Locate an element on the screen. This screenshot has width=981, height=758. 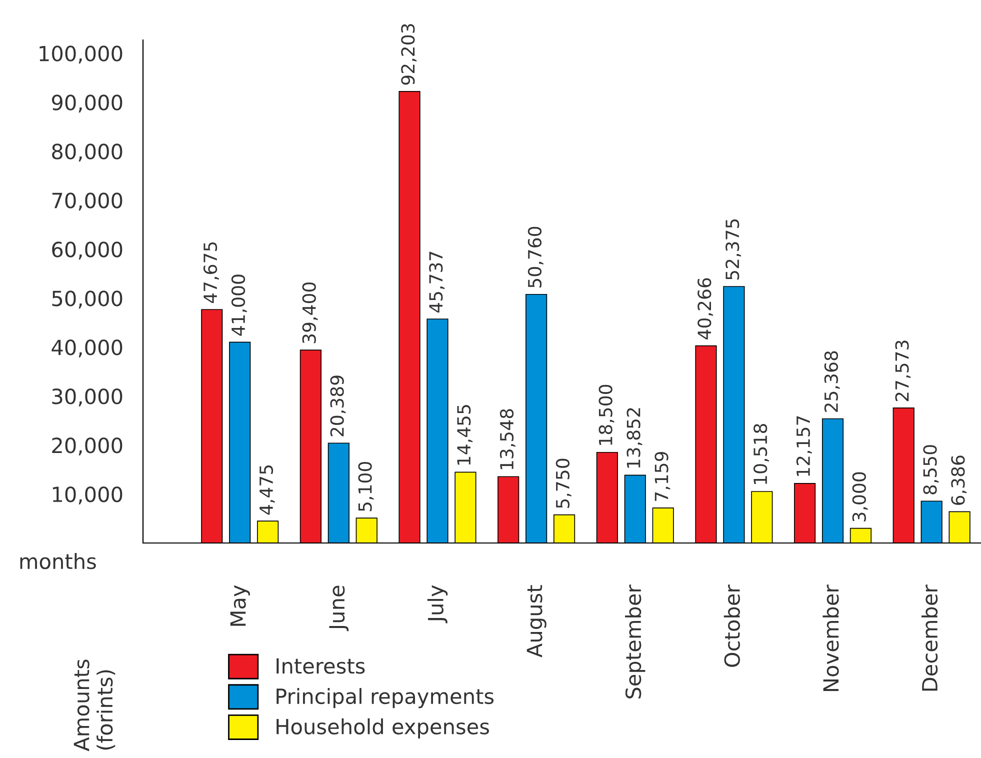
data-label: 50,760 is located at coordinates (536, 257).